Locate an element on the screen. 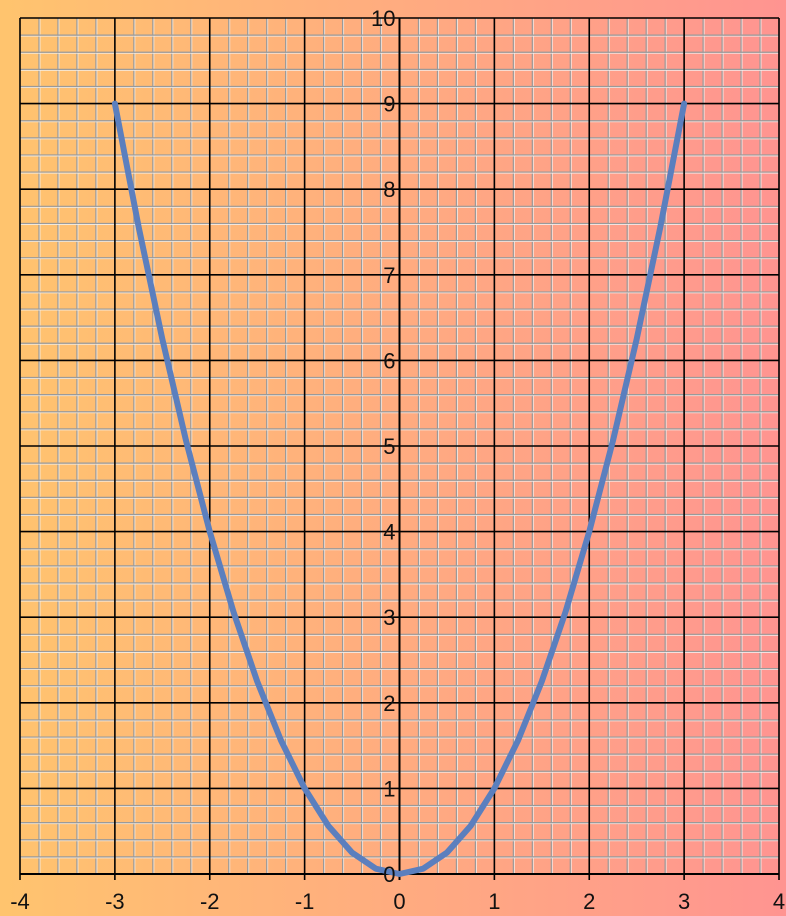 The width and height of the screenshot is (786, 916). x-tick-label: 4 is located at coordinates (779, 901).